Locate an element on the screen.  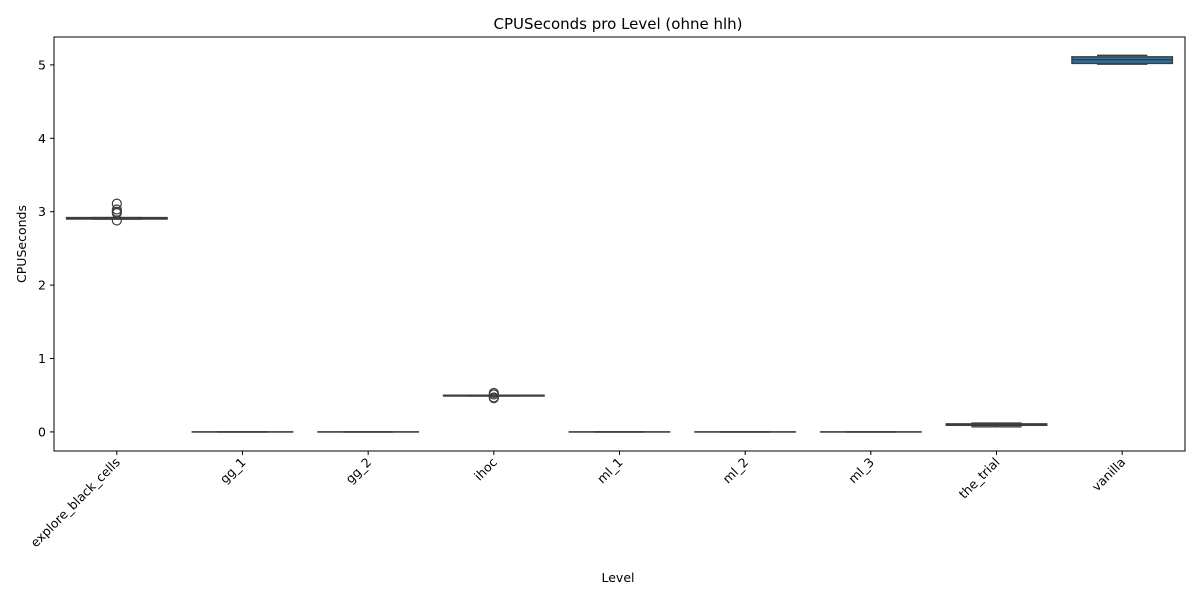
x-tick-label: gg_2 is located at coordinates (358, 471).